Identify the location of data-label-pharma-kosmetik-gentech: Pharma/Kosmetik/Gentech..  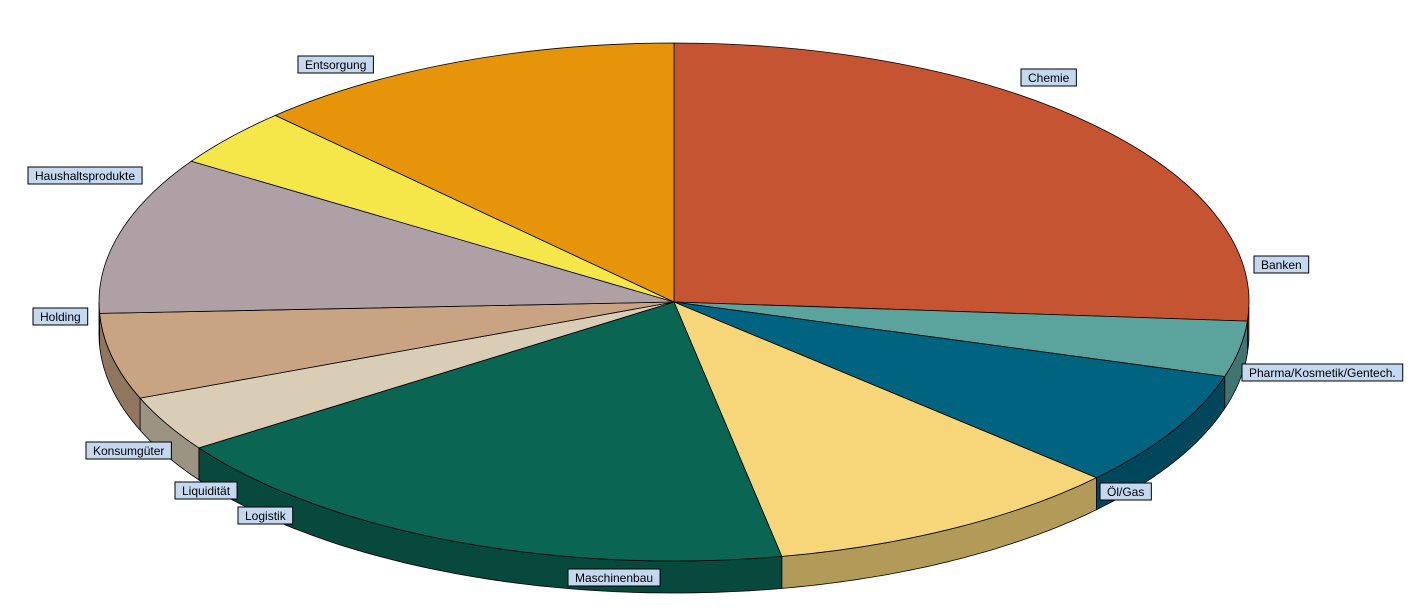
(1322, 372).